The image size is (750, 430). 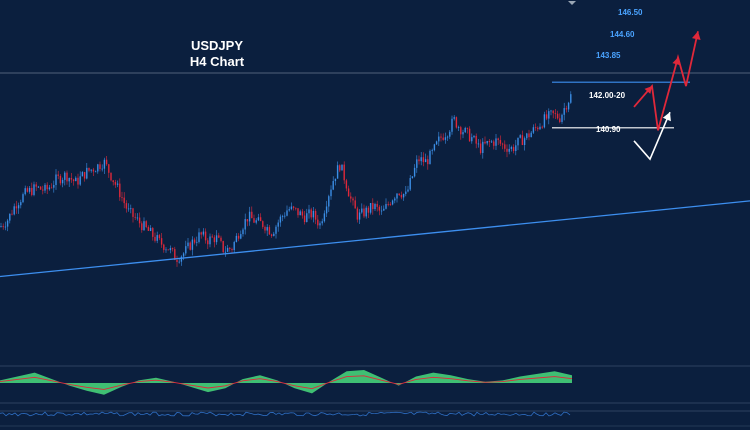 I want to click on pullback-projection-path, so click(x=652, y=136).